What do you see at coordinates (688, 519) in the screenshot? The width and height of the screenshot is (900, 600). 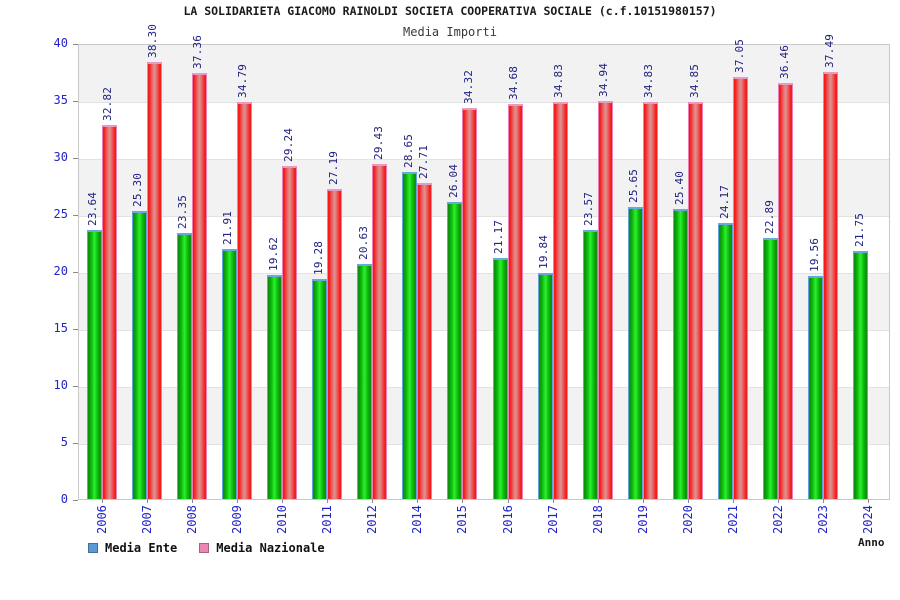 I see `x-axis-tick-label: 2020` at bounding box center [688, 519].